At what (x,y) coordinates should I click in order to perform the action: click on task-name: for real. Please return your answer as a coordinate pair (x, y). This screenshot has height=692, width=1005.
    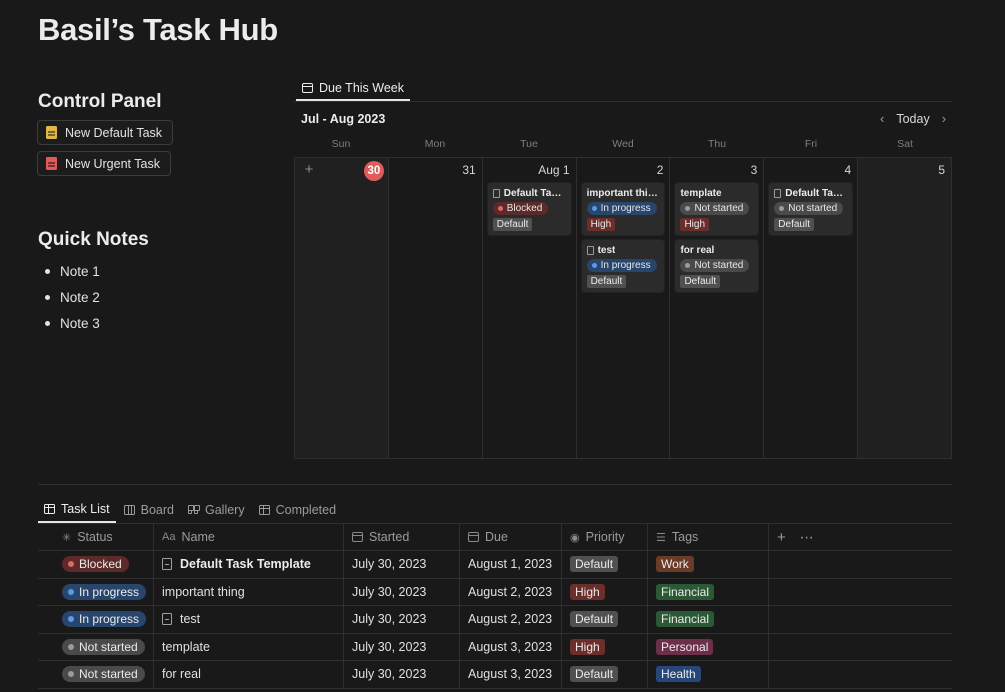
    Looking at the image, I should click on (181, 674).